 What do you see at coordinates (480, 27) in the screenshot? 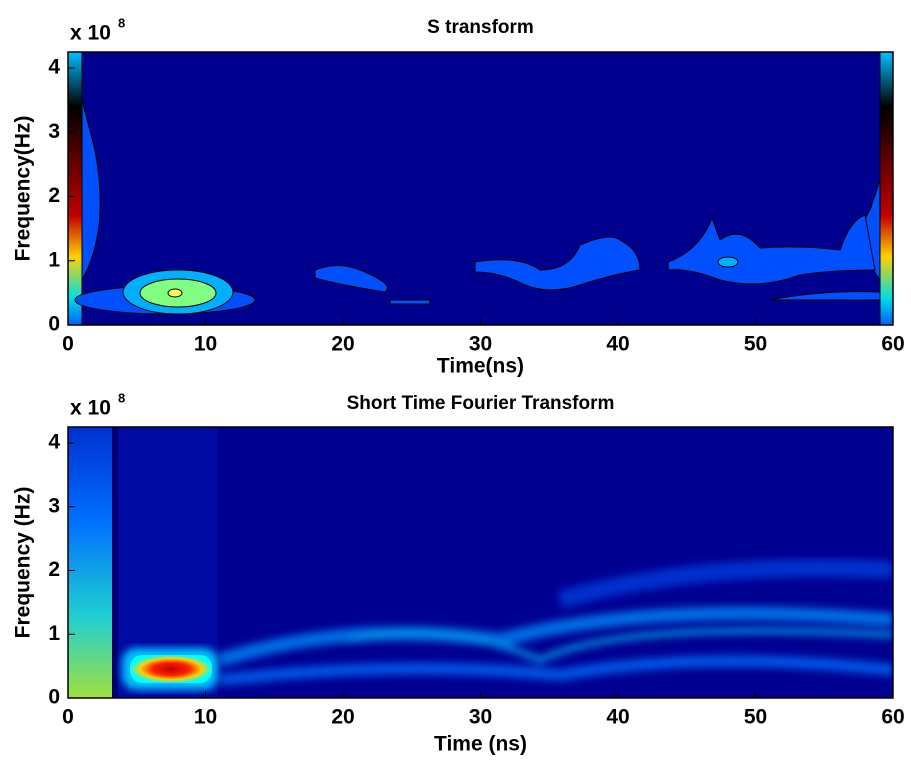
I see `chart-title: S transform` at bounding box center [480, 27].